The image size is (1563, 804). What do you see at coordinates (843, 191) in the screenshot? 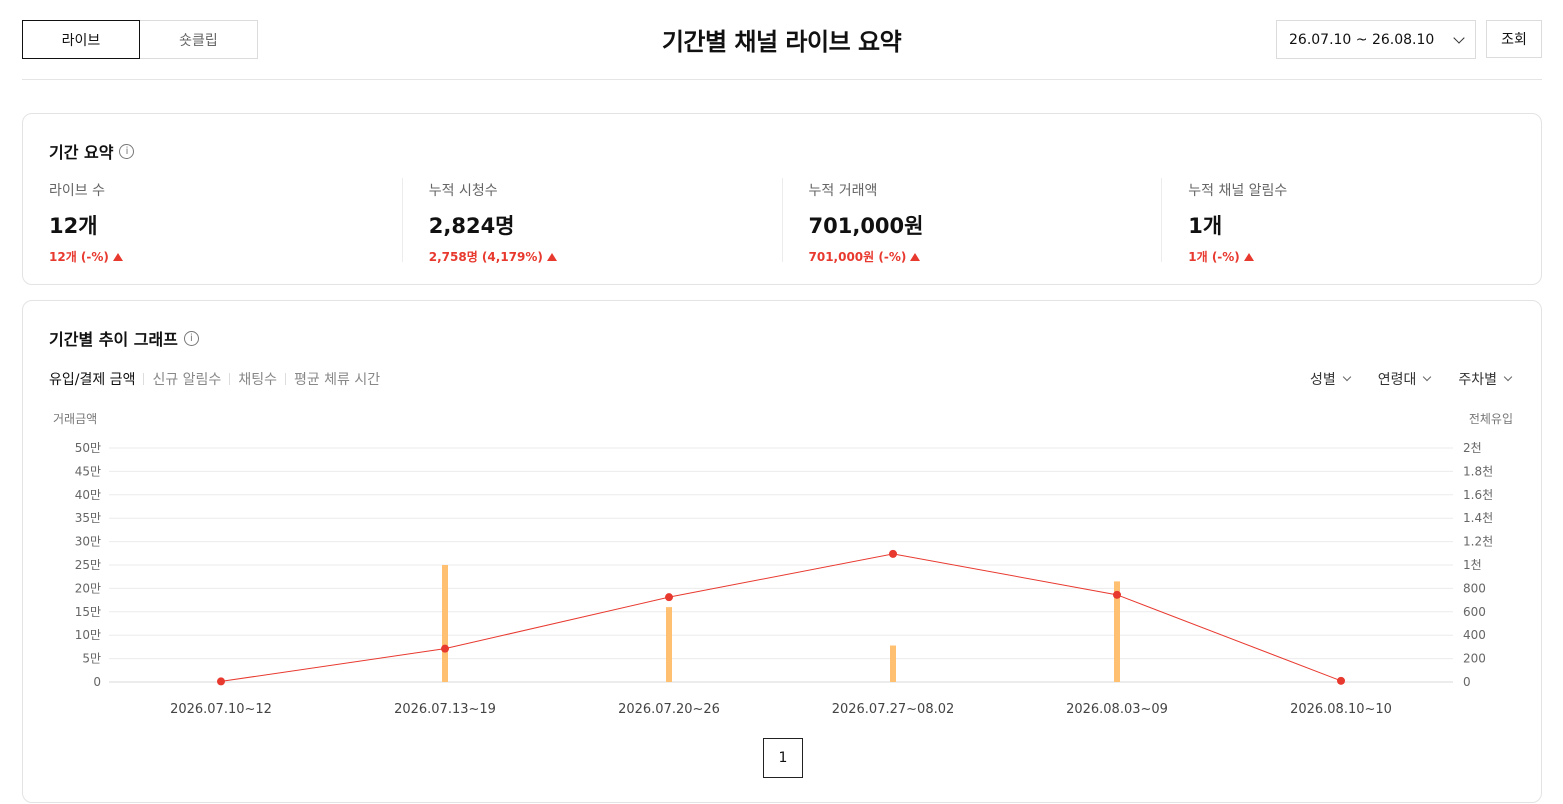
I see `metric-label: 누적 거래액` at bounding box center [843, 191].